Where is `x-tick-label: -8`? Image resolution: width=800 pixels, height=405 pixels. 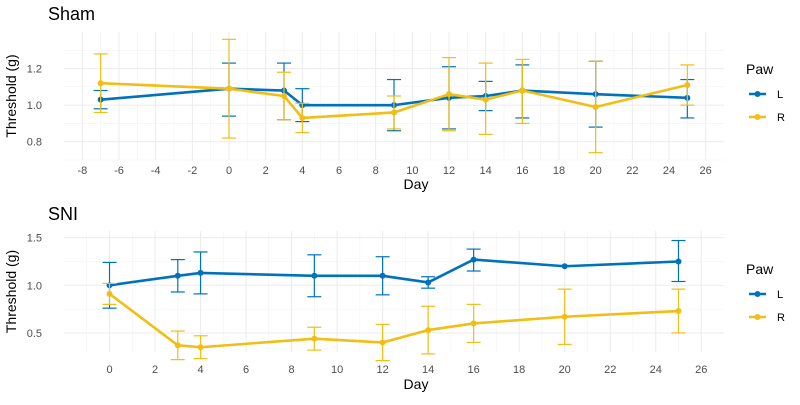
x-tick-label: -8 is located at coordinates (82, 171).